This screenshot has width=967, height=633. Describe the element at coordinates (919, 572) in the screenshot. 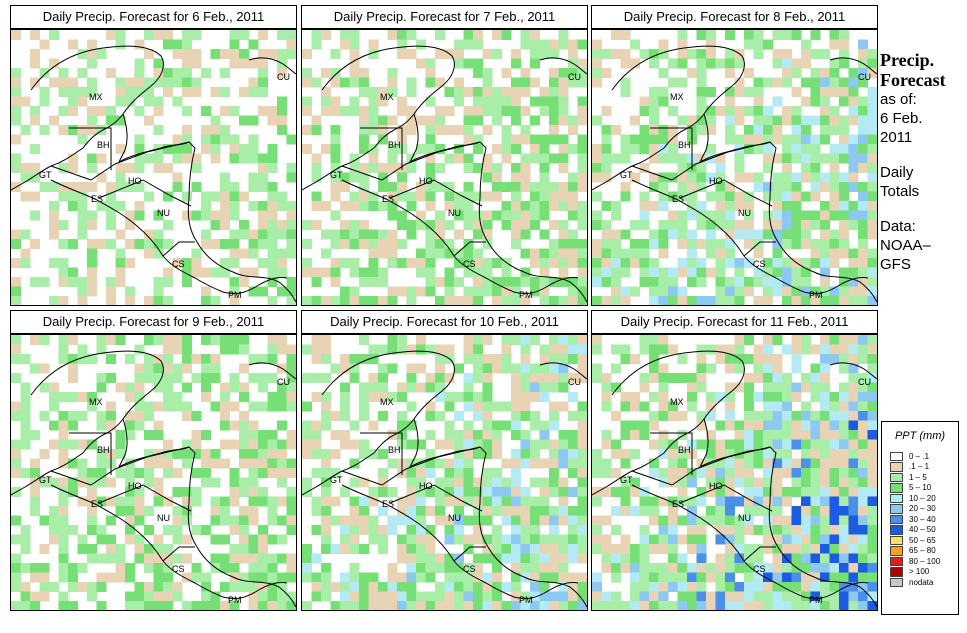

I see `legend-label: > 100` at that location.